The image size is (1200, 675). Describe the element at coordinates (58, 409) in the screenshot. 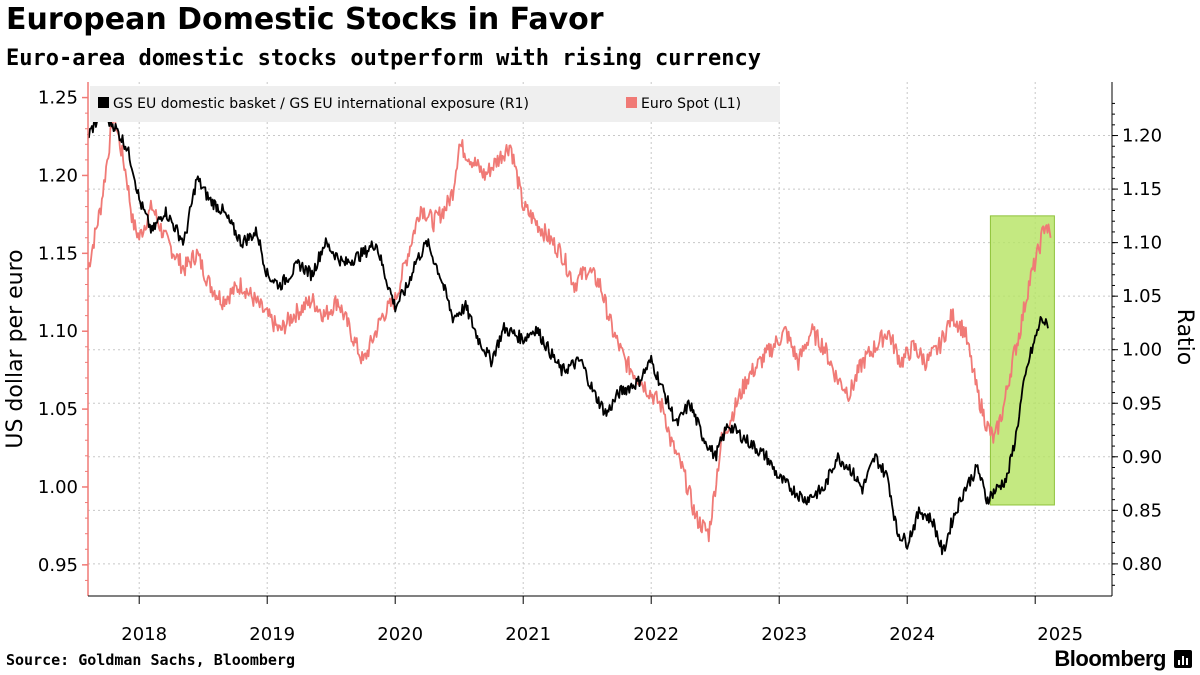

I see `left-tick-label-4: 1.05` at that location.